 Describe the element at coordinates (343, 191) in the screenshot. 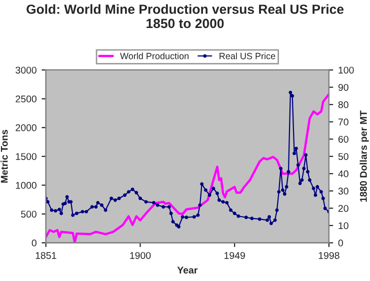

I see `y2-tick-label: 30` at that location.